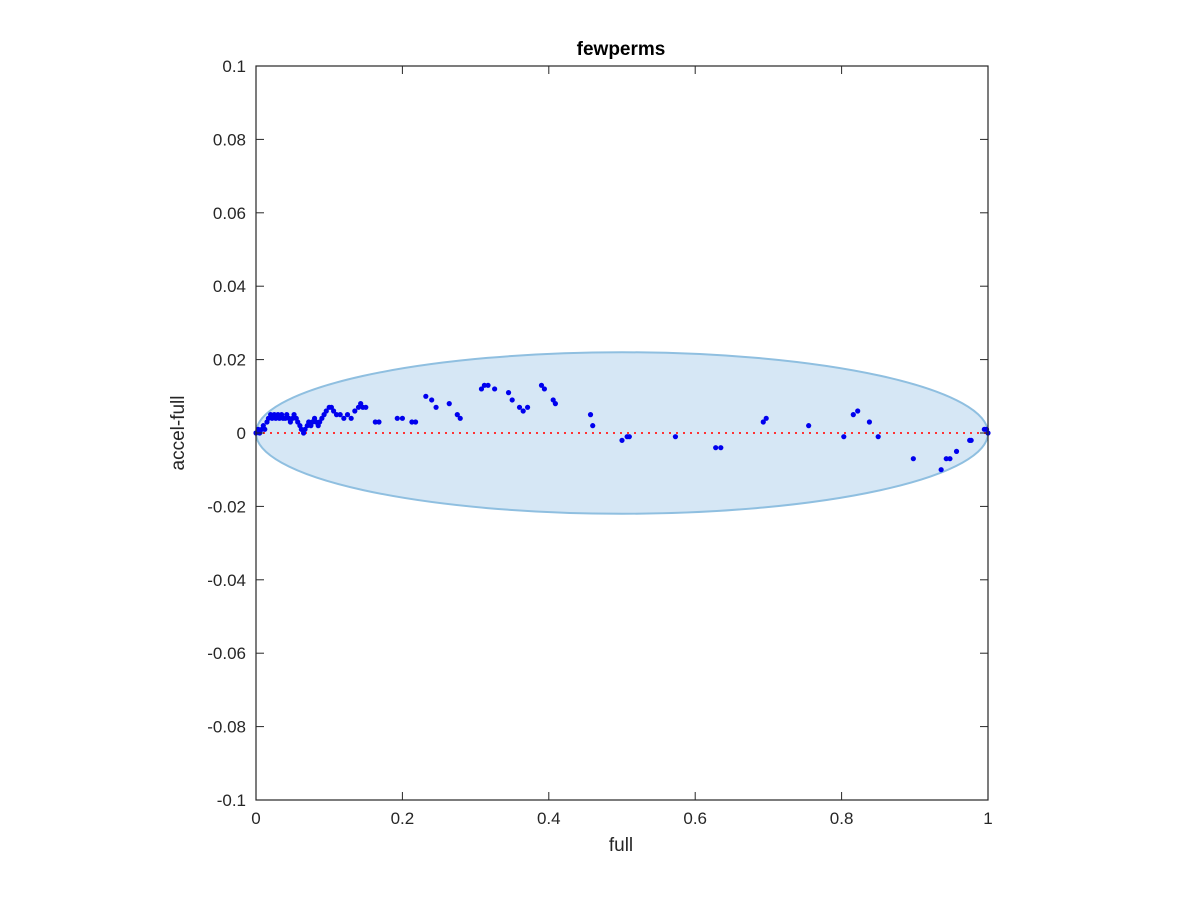 The image size is (1200, 900). Describe the element at coordinates (241, 433) in the screenshot. I see `y-tick-label: 0` at that location.